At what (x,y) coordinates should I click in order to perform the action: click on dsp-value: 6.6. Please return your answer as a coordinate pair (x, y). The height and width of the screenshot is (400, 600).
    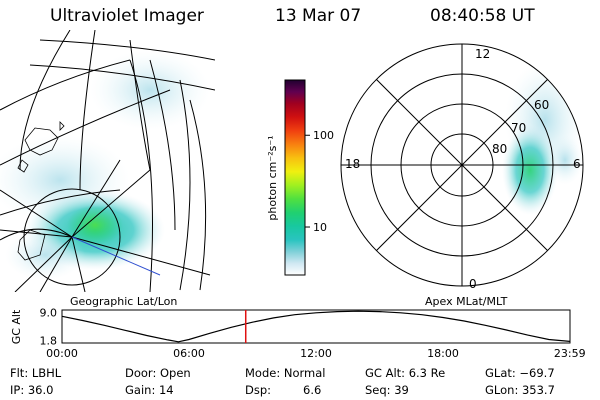
    Looking at the image, I should click on (312, 390).